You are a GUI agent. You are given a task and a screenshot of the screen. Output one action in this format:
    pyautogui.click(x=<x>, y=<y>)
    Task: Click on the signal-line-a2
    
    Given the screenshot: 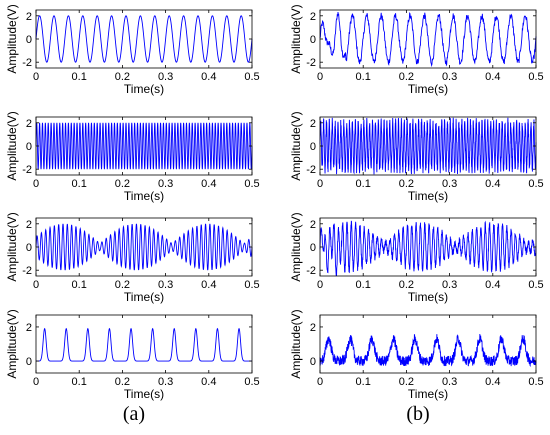 What is the action you would take?
    pyautogui.click(x=144, y=146)
    